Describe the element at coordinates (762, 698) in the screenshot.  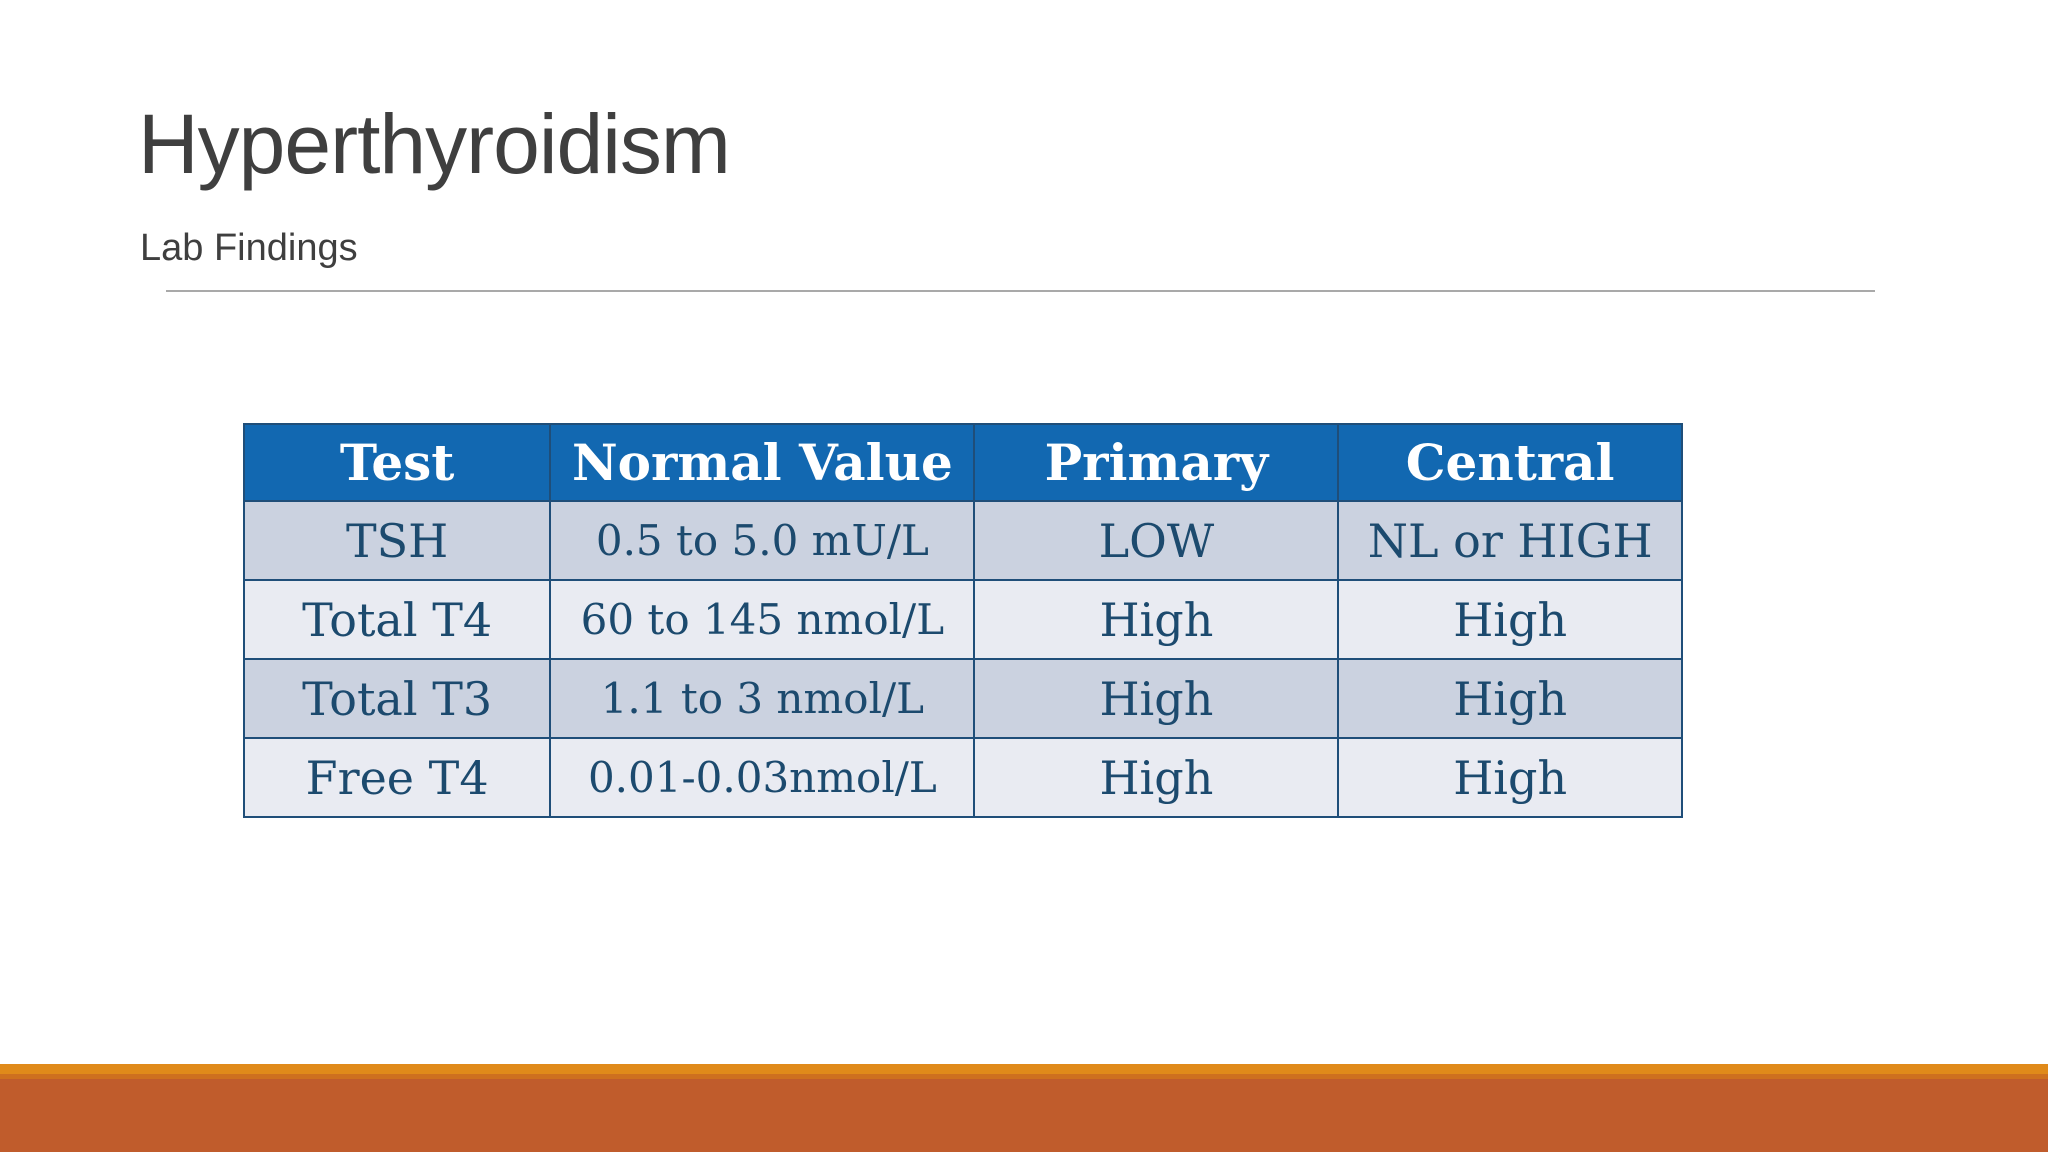
I see `table-cell: 1.1 to 3 nmol/L` at that location.